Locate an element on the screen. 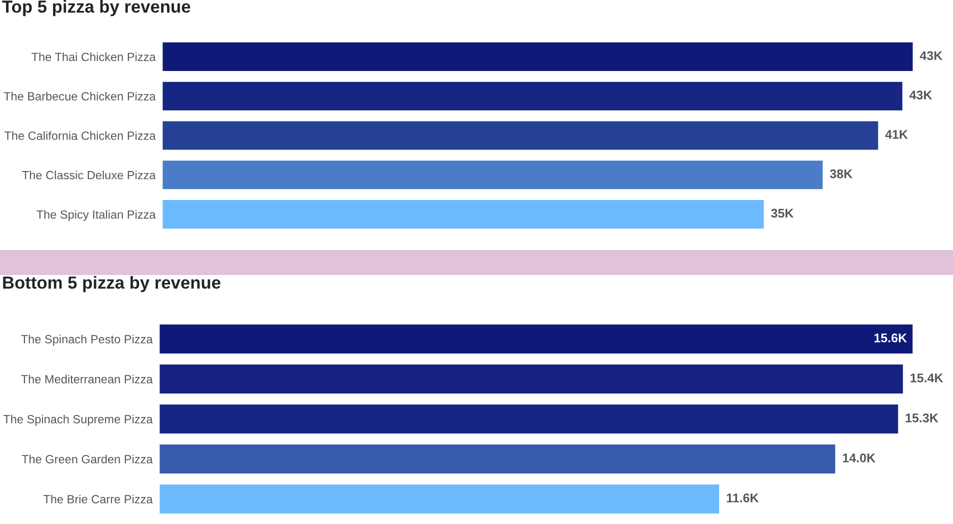 The width and height of the screenshot is (953, 524). data-label: 15.4K is located at coordinates (927, 378).